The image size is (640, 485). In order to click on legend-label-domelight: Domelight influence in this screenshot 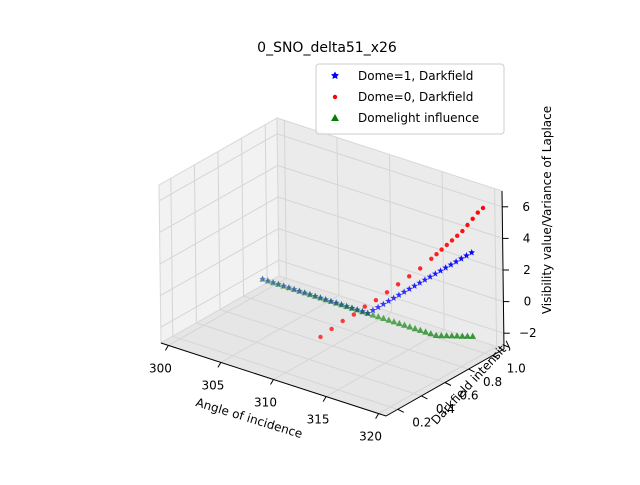, I will do `click(418, 118)`.